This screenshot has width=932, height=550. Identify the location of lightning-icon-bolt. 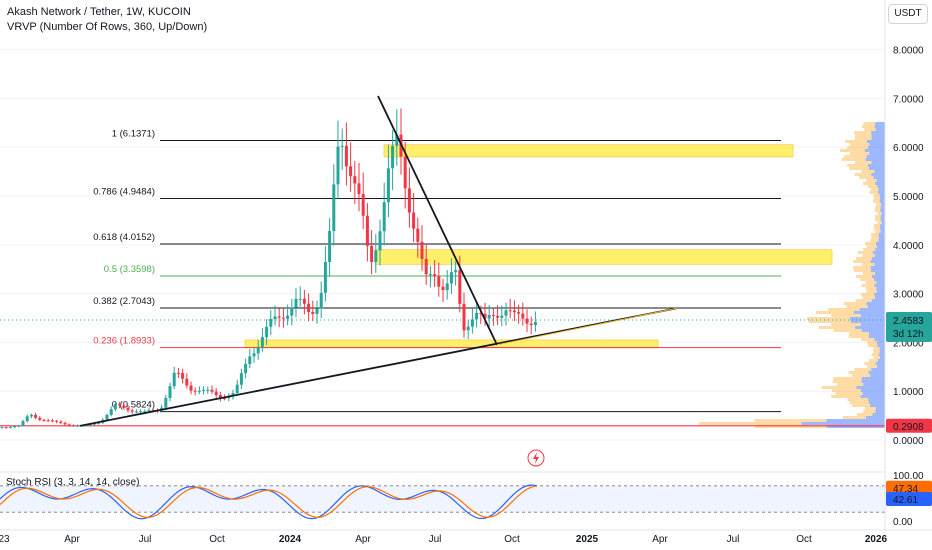
(536, 458).